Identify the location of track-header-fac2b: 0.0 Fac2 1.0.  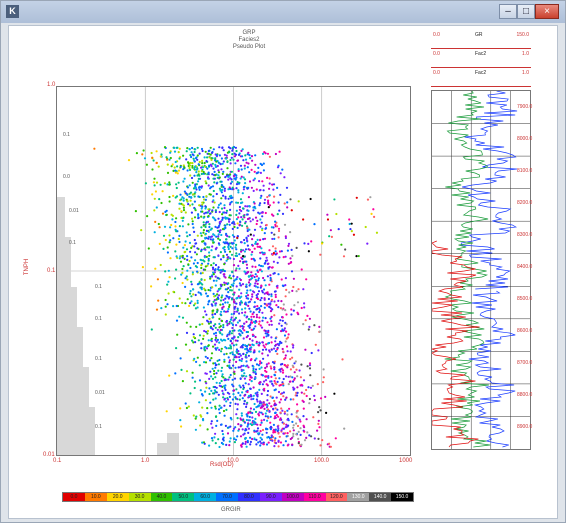
(481, 77).